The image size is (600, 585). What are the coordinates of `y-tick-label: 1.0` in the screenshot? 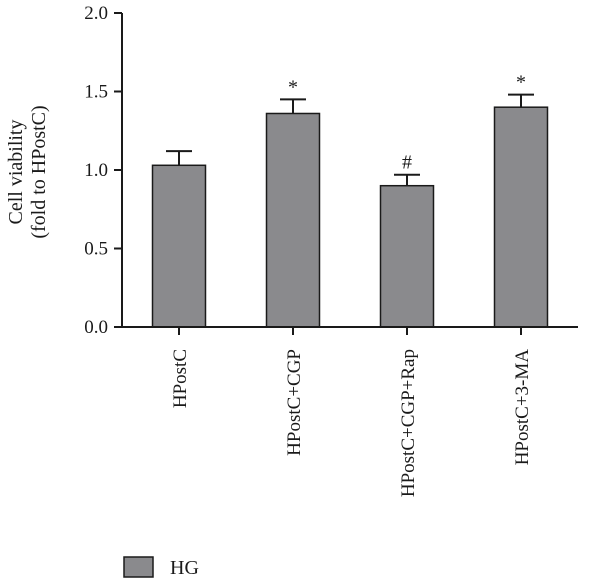 It's located at (96, 170).